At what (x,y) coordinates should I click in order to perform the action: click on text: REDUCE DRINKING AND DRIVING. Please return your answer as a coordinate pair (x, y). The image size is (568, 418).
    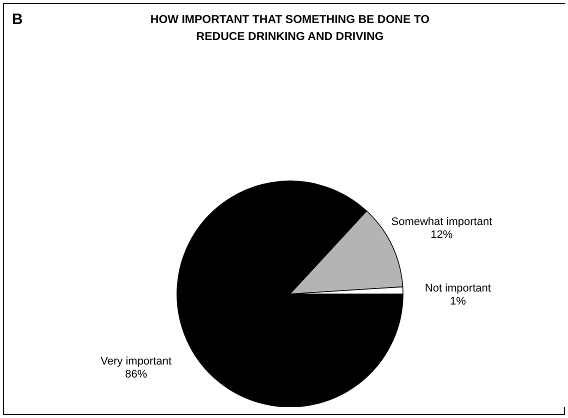
    Looking at the image, I should click on (290, 37).